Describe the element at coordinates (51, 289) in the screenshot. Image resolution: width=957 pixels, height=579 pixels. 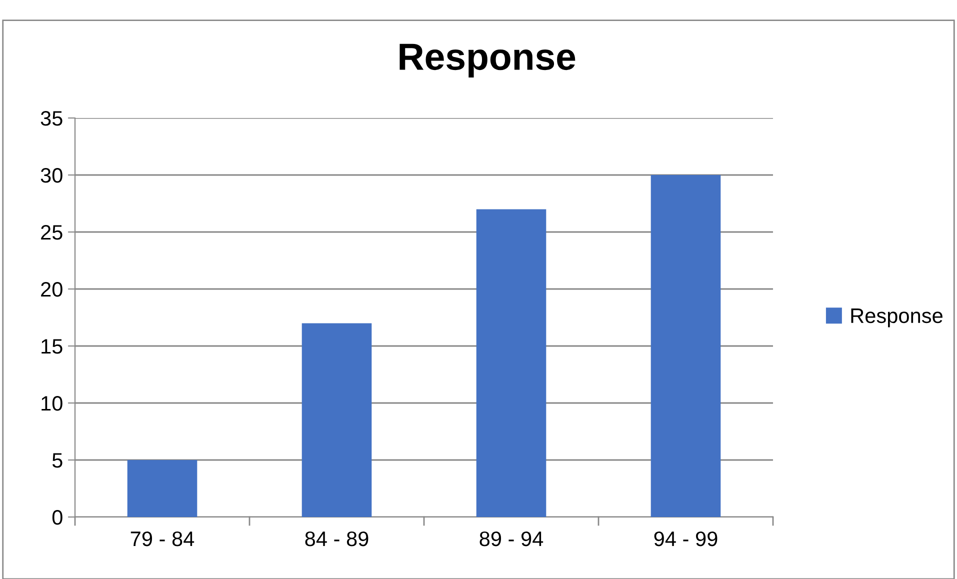
I see `y-tick-label: 20` at that location.